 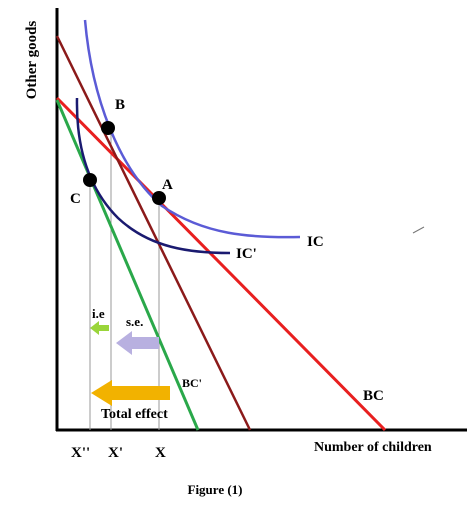 I want to click on y-axis-label: Other goods, so click(x=32, y=60).